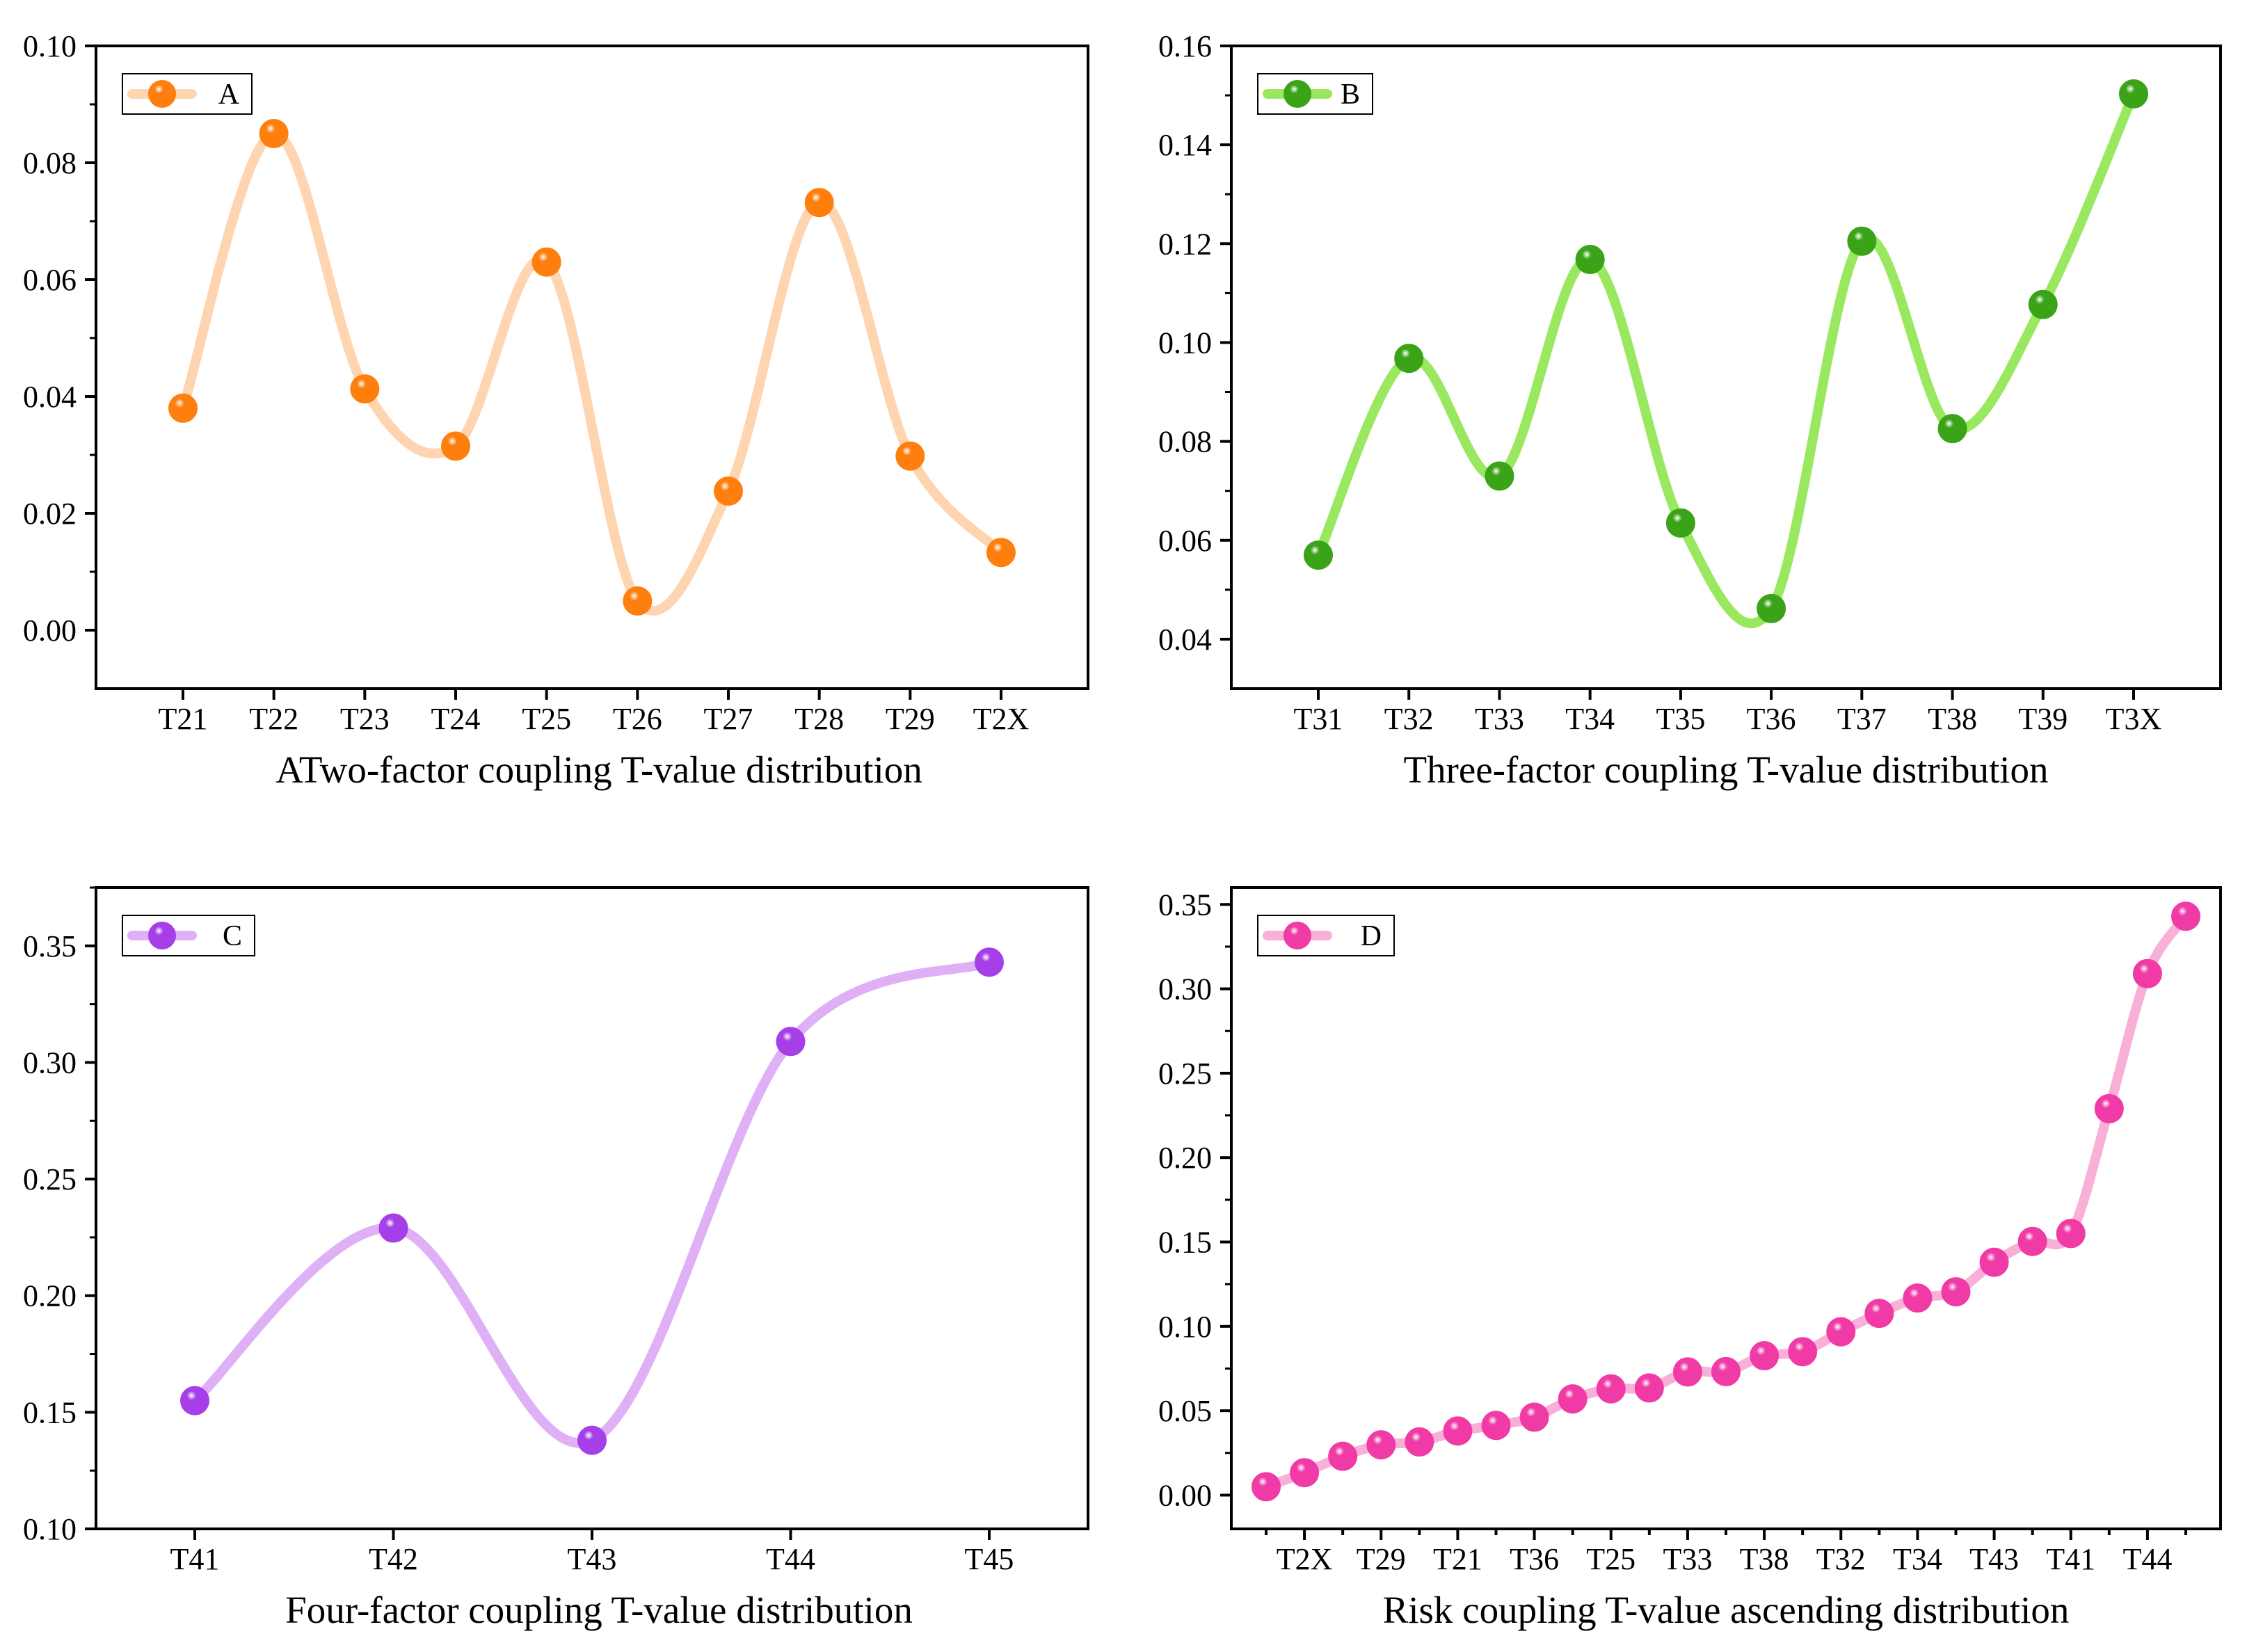 This screenshot has height=1652, width=2247. Describe the element at coordinates (456, 719) in the screenshot. I see `x-tick-label: T24` at that location.